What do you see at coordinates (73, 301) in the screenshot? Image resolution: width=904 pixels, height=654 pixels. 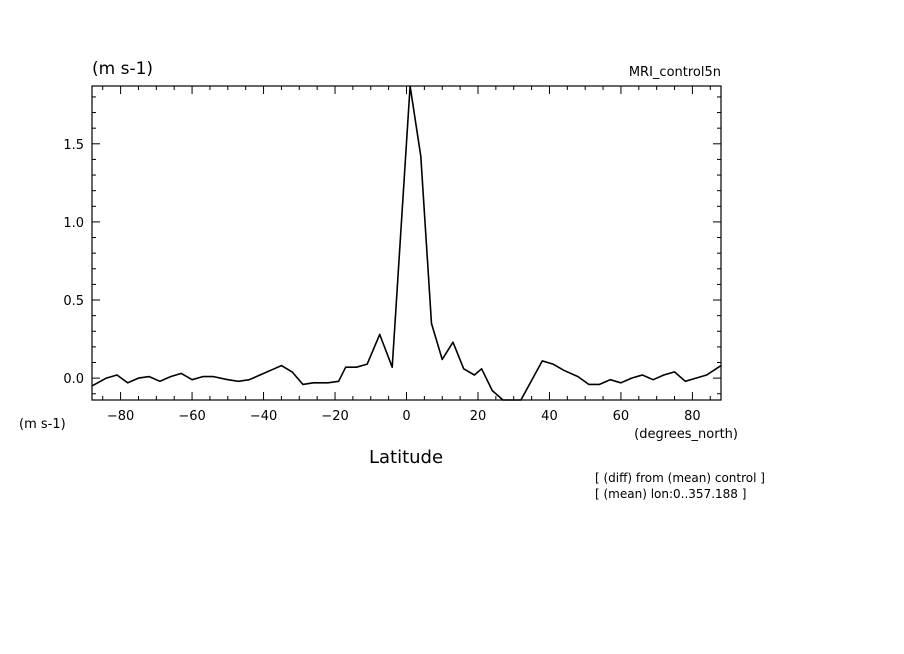 I see `y-tick-label: 0.5` at bounding box center [73, 301].